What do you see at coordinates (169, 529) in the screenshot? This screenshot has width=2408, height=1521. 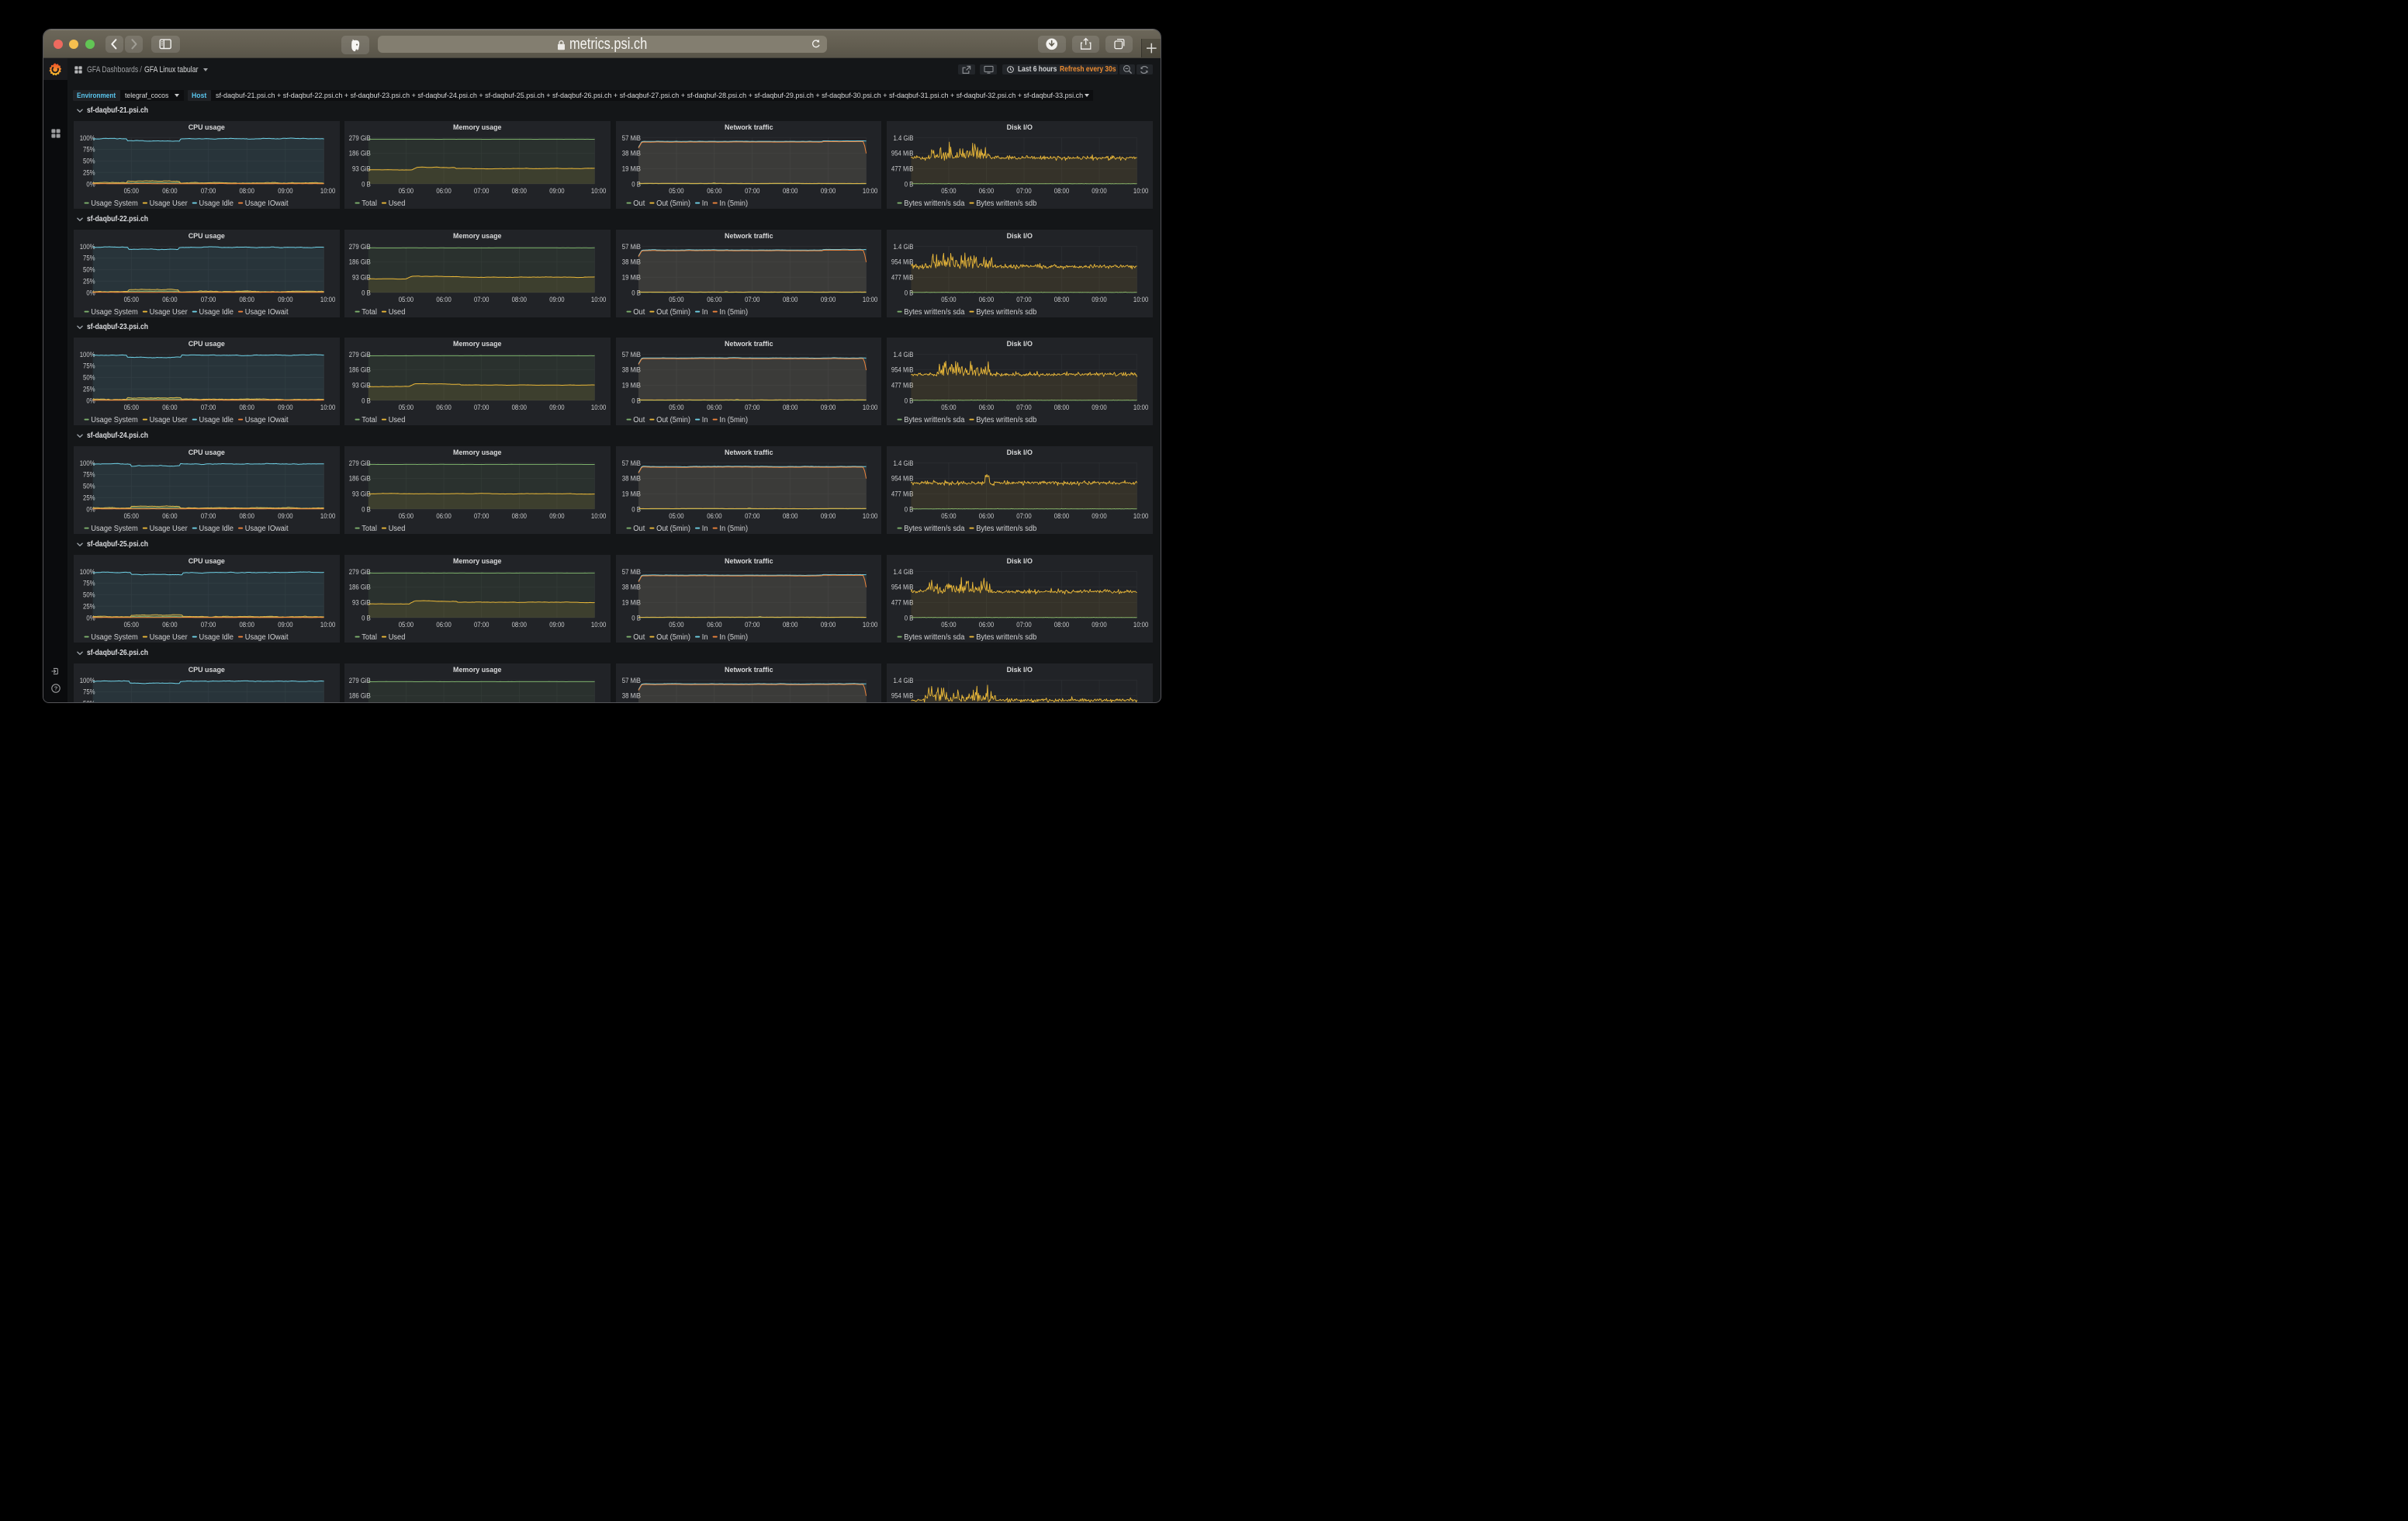 I see `svg-text: Usage User` at bounding box center [169, 529].